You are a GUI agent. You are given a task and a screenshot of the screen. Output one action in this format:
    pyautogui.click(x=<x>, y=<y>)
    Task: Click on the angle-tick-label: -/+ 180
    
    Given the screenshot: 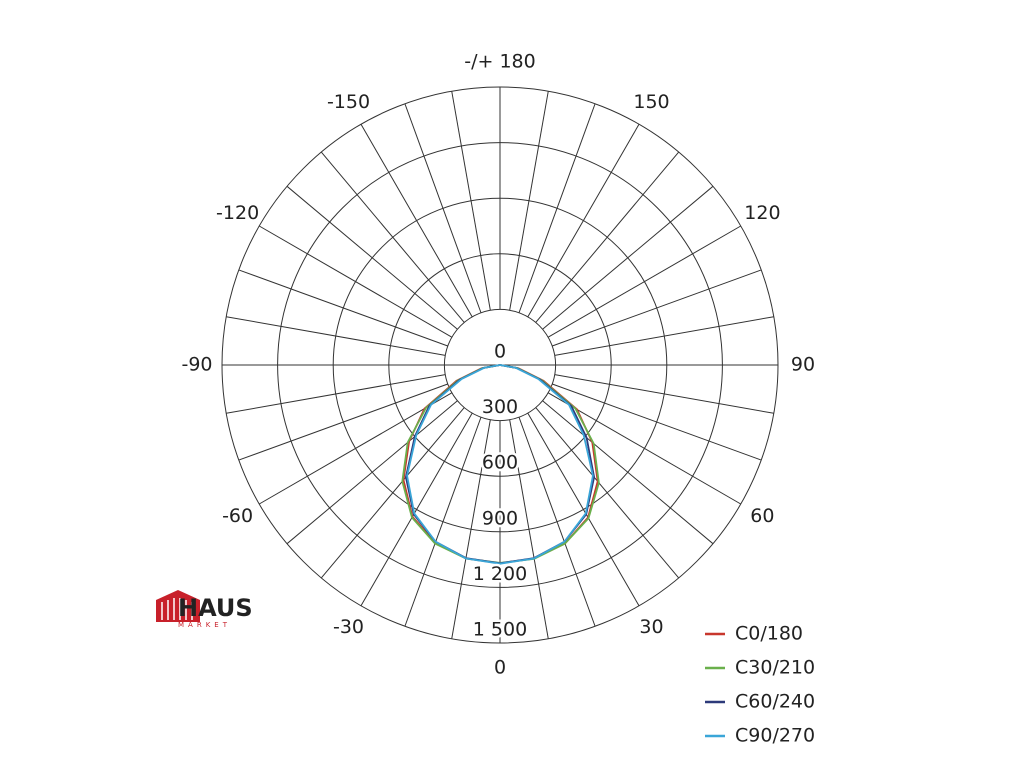 What is the action you would take?
    pyautogui.click(x=499, y=62)
    